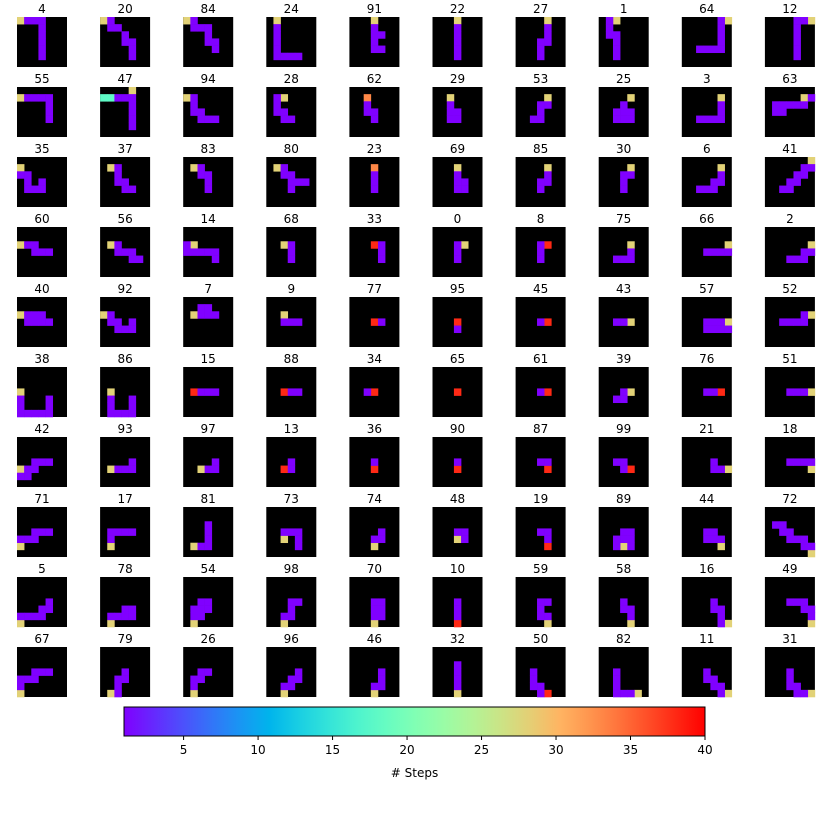 The image size is (830, 830). What do you see at coordinates (623, 79) in the screenshot?
I see `panel-title: 25` at bounding box center [623, 79].